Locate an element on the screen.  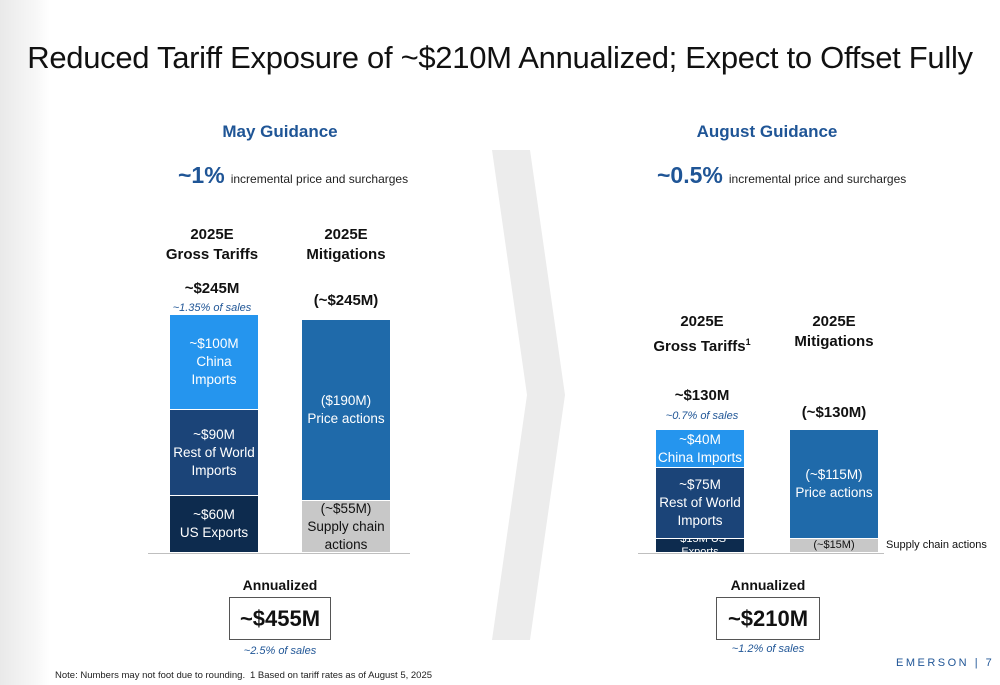
may-bar-price-actions: ($190M) Price actions is located at coordinates (346, 410).